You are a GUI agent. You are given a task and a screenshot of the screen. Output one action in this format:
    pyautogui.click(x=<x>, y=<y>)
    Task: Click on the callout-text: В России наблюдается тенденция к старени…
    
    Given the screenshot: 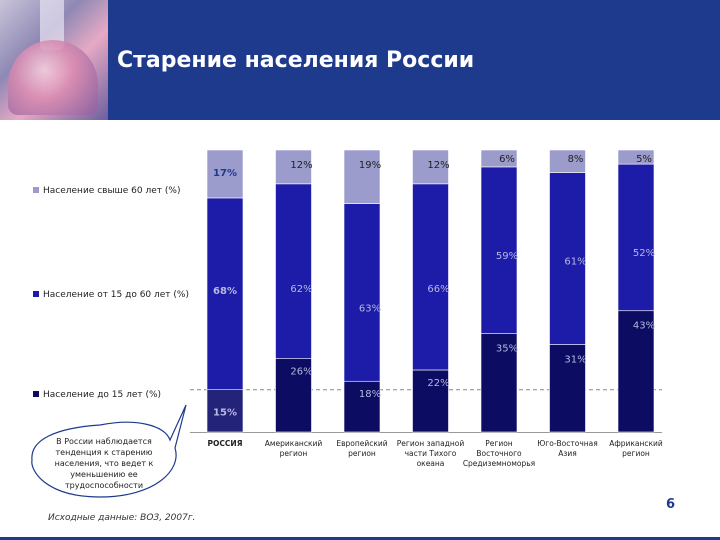 What is the action you would take?
    pyautogui.click(x=104, y=463)
    